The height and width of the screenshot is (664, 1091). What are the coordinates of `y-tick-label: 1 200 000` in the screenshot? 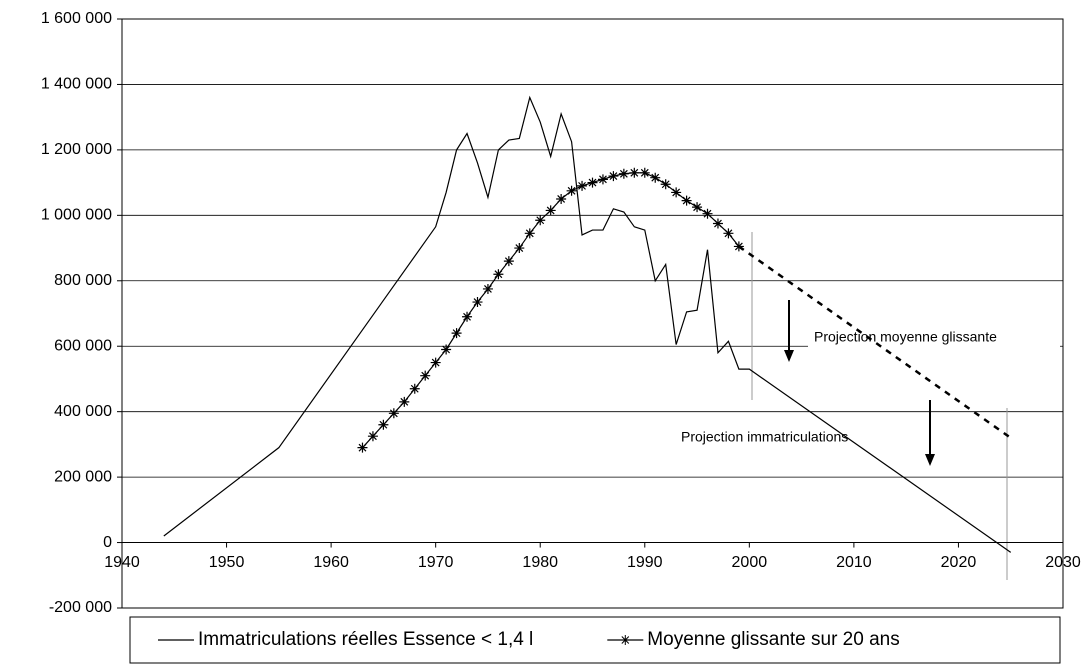 It's located at (76, 149).